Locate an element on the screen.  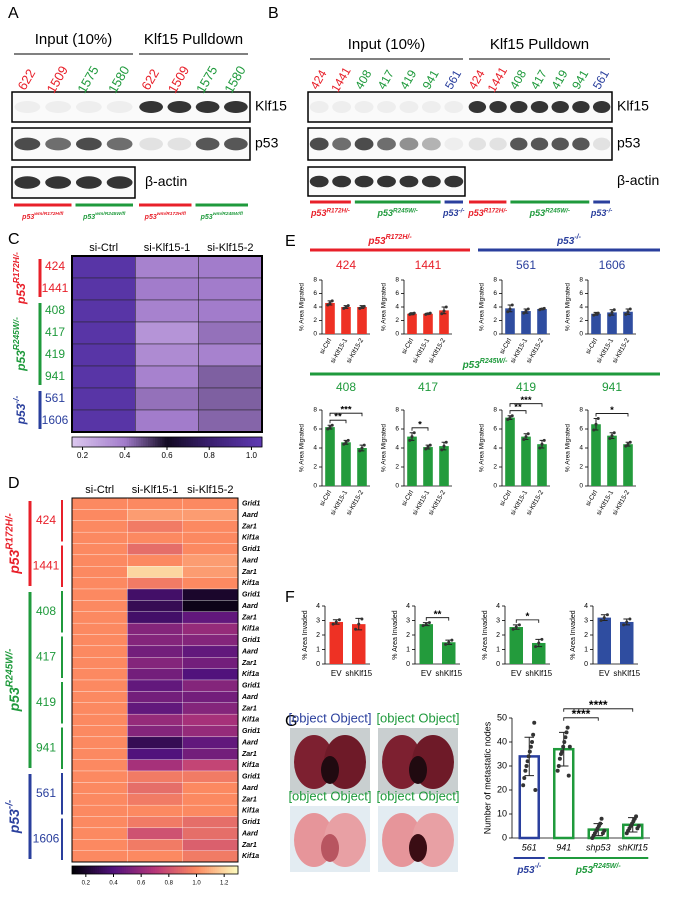
column-header: si-Ctrl is located at coordinates (99, 490).